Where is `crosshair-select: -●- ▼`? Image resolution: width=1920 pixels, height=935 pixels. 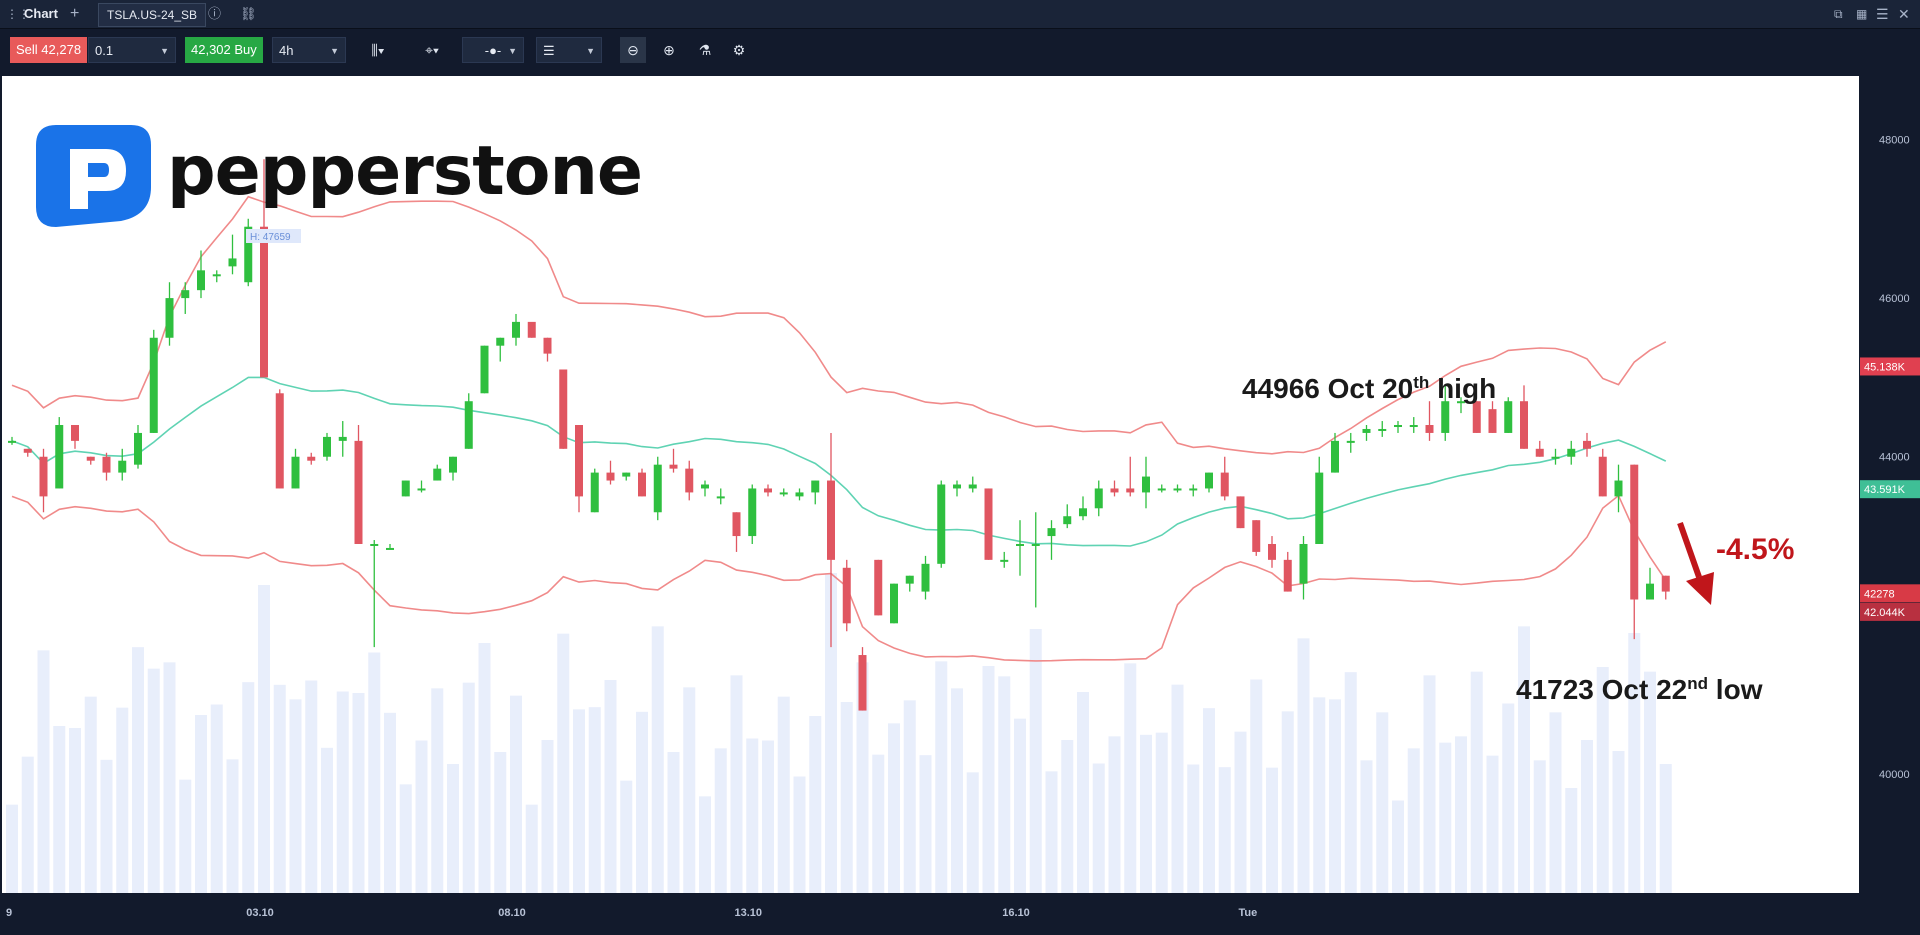 crosshair-select: -●- ▼ is located at coordinates (493, 50).